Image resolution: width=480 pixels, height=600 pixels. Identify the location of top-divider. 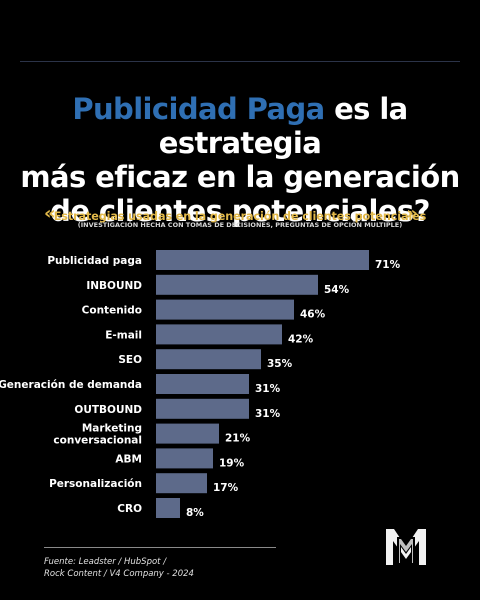
(240, 61).